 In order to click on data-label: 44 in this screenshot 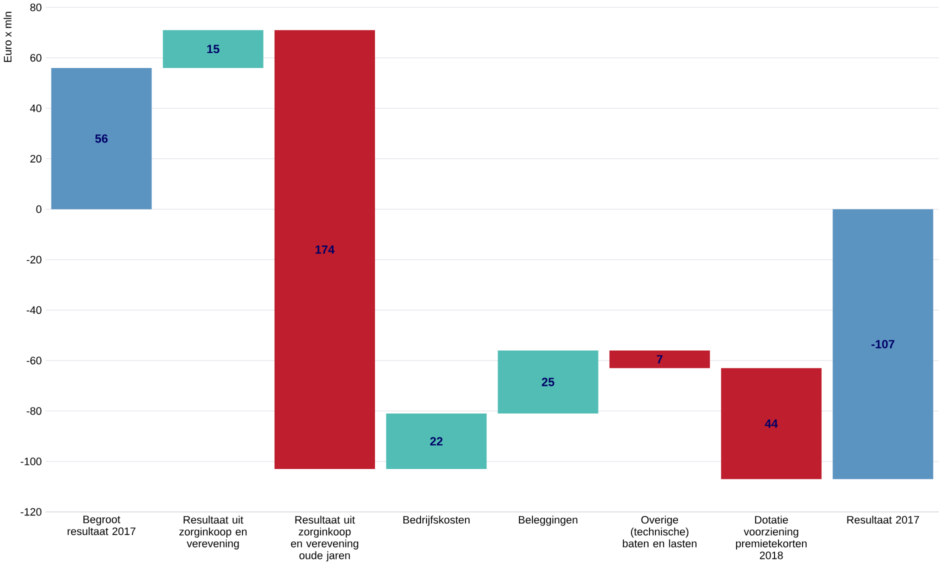, I will do `click(771, 424)`.